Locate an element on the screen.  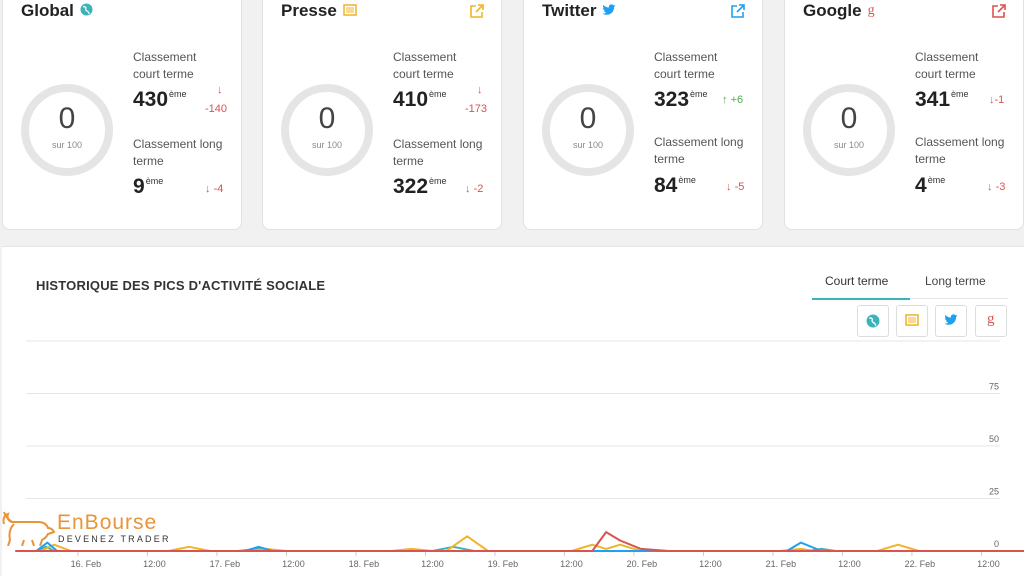
card-title: Twitter is located at coordinates (579, 11).